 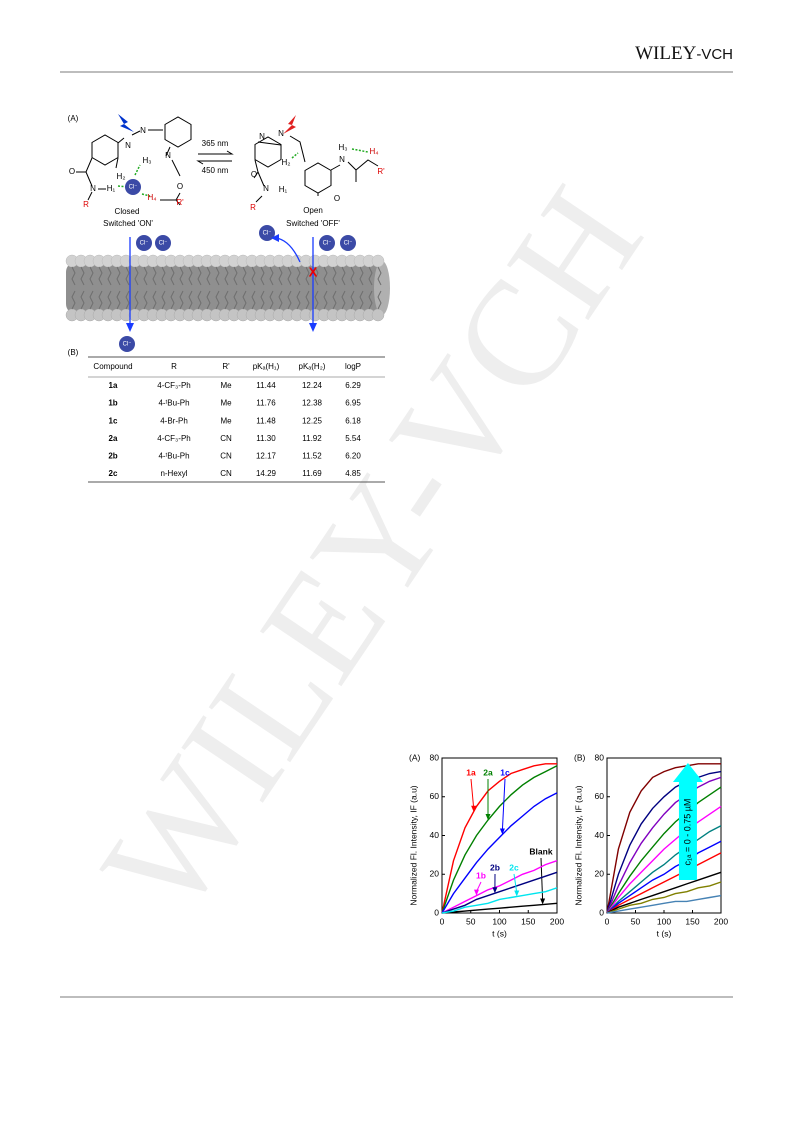 I want to click on table-cell: 2c, so click(x=113, y=473).